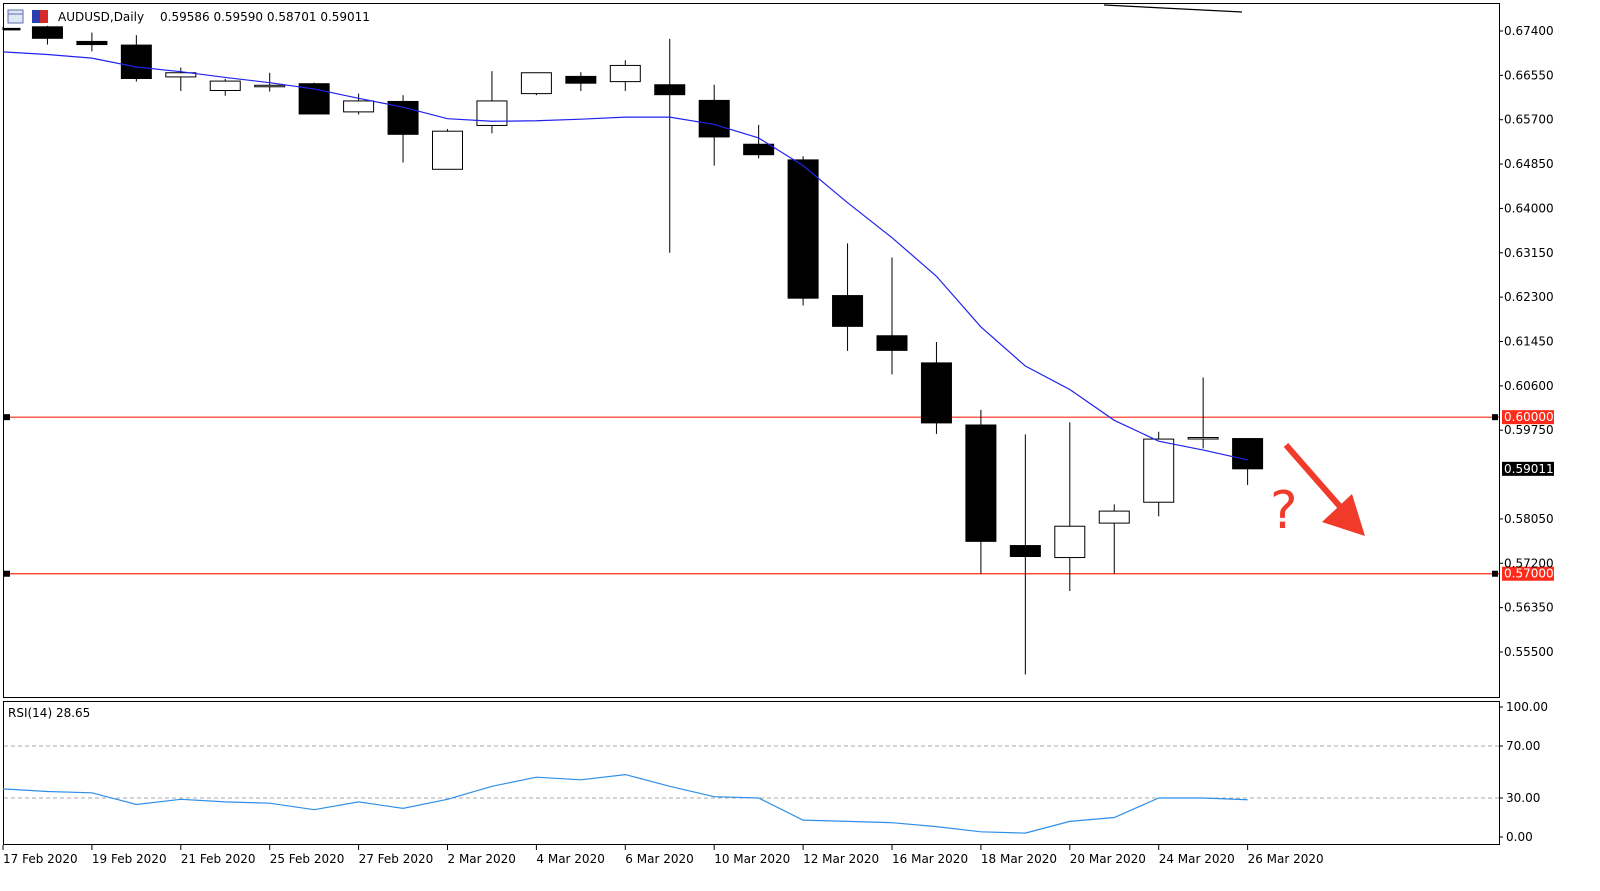 This screenshot has width=1600, height=891. I want to click on level-tag-label: 0.60000, so click(1529, 417).